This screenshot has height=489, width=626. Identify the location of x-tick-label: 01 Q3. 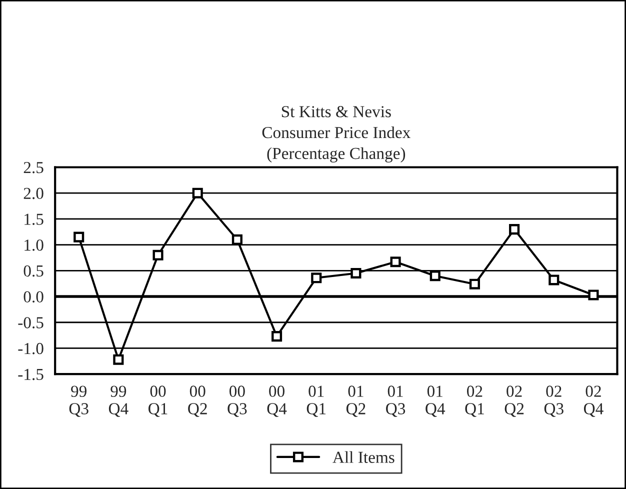
(396, 401).